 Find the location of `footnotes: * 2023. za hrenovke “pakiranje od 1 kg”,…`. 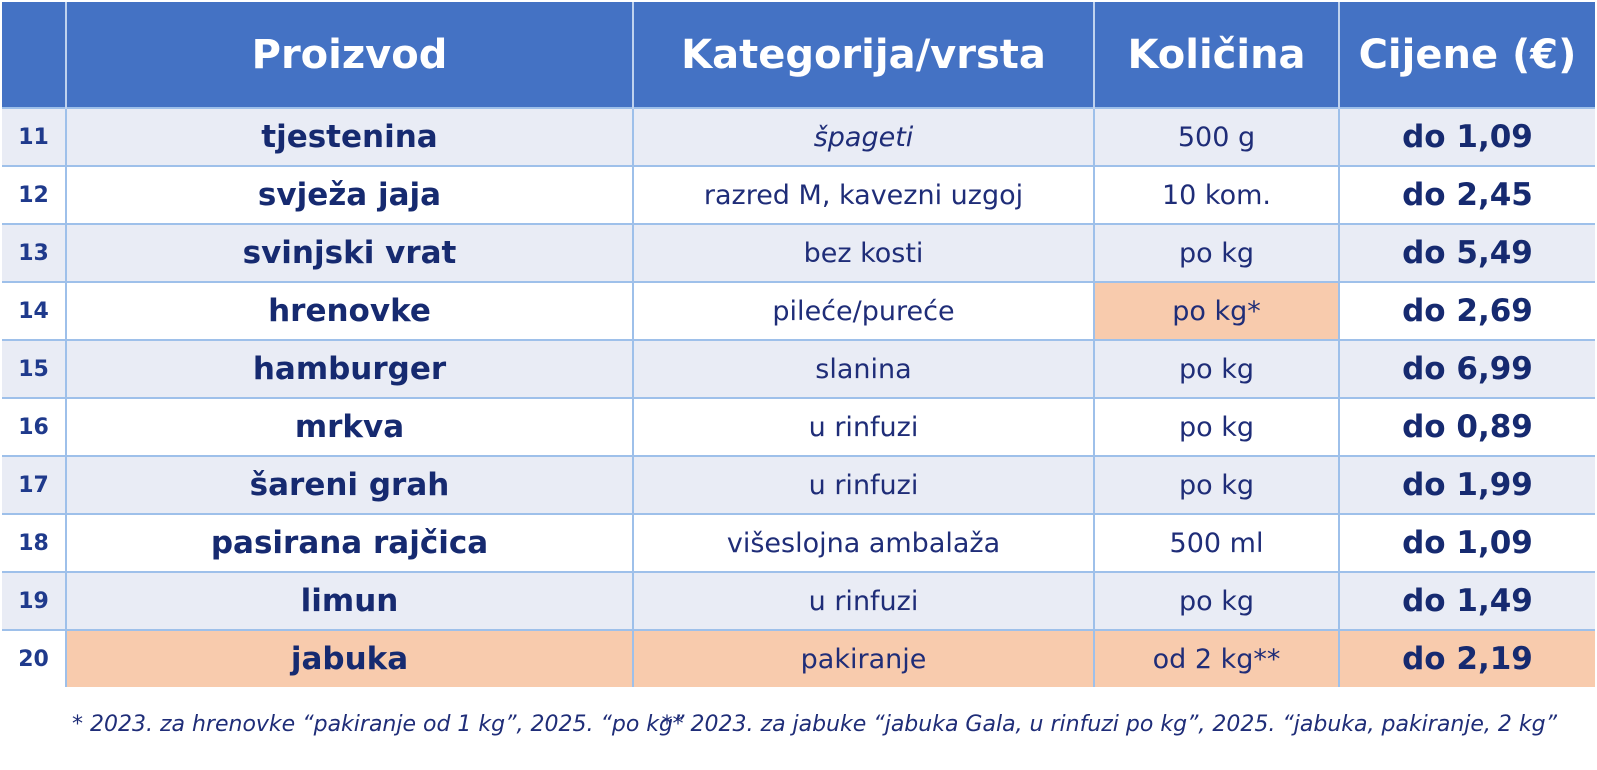

footnotes: * 2023. za hrenovke “pakiranje od 1 kg”,… is located at coordinates (798, 727).